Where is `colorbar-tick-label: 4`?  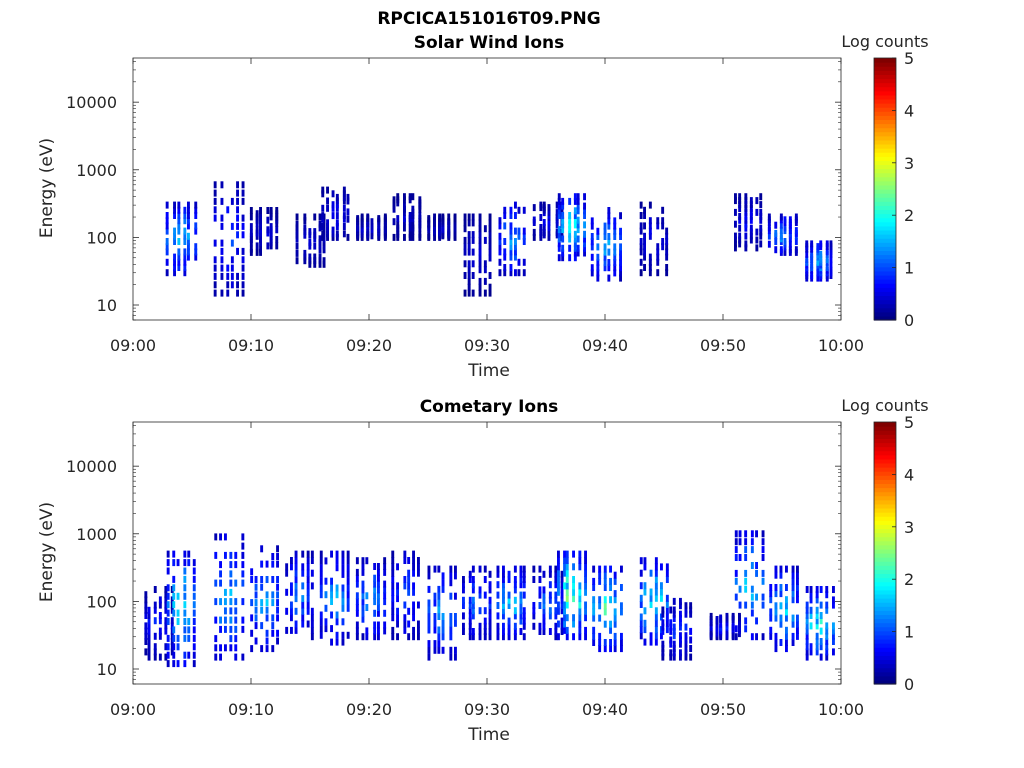
colorbar-tick-label: 4 is located at coordinates (909, 110).